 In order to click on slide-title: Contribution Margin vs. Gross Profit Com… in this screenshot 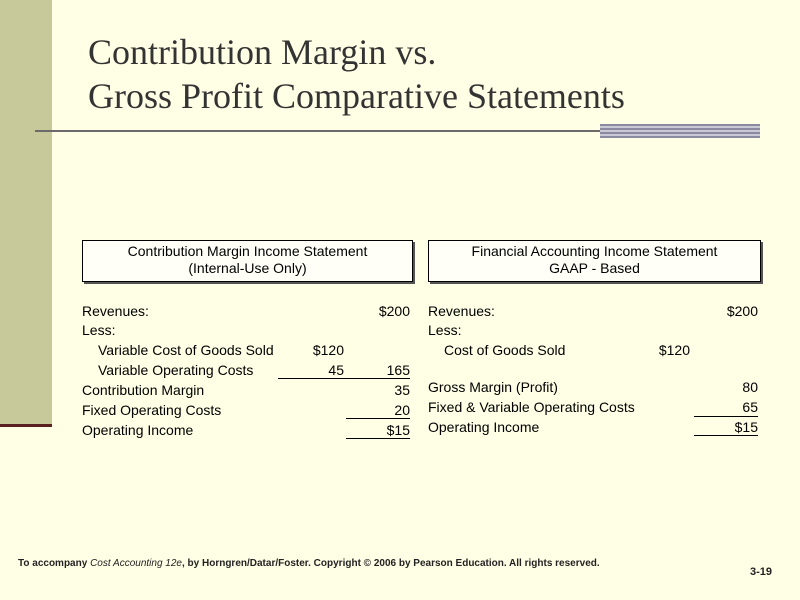, I will do `click(428, 74)`.